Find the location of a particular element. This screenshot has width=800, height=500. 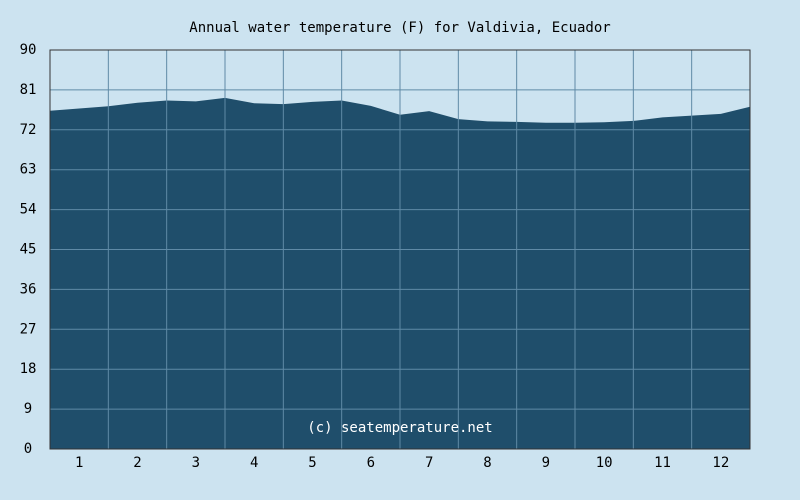

y-tick-label: 27 is located at coordinates (28, 329).